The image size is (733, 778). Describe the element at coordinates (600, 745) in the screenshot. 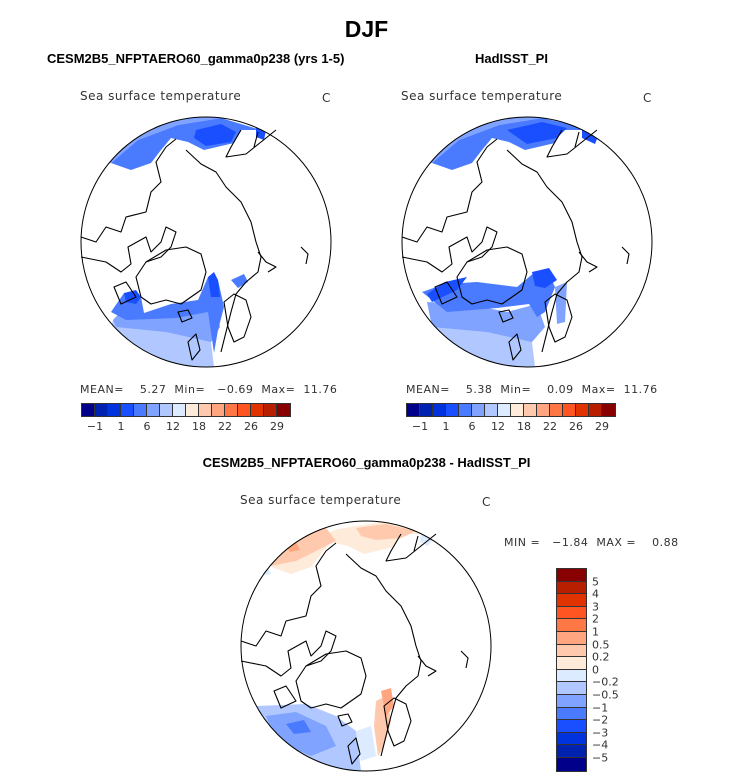

I see `colorbar-label: −4` at that location.